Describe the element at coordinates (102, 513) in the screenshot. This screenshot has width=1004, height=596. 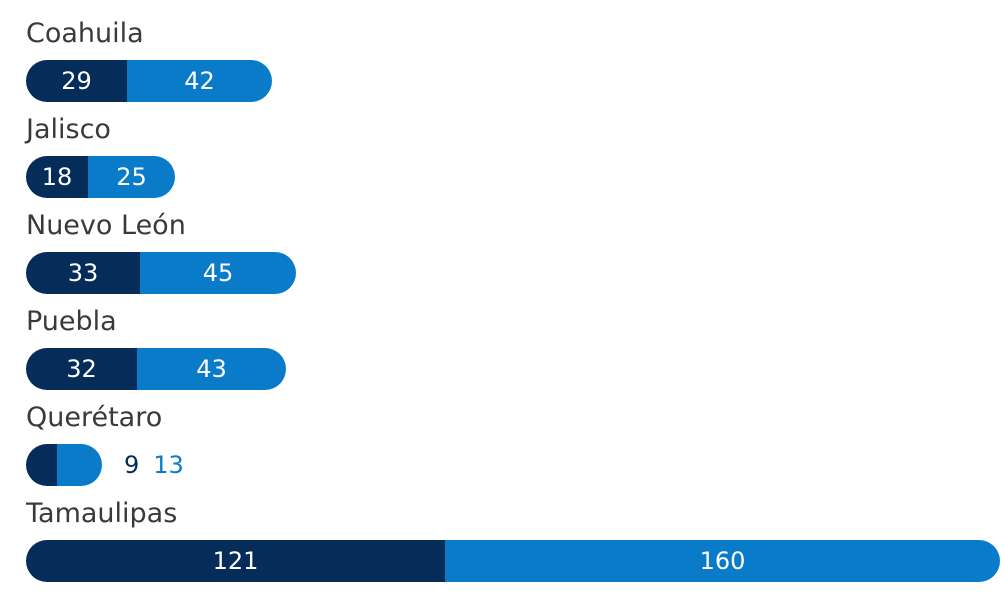
I see `category-label: Tamaulipas` at that location.